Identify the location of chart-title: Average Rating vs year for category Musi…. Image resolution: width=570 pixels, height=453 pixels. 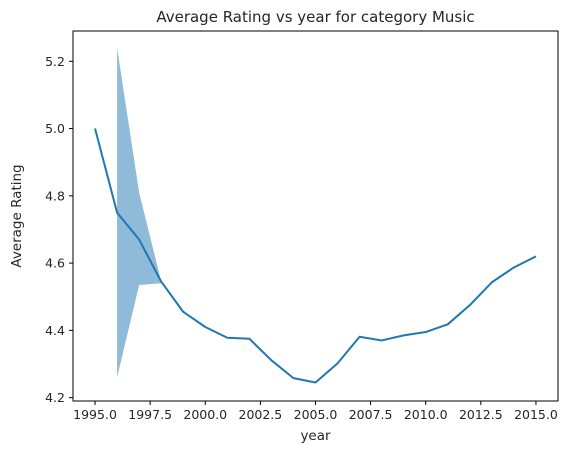
(315, 17).